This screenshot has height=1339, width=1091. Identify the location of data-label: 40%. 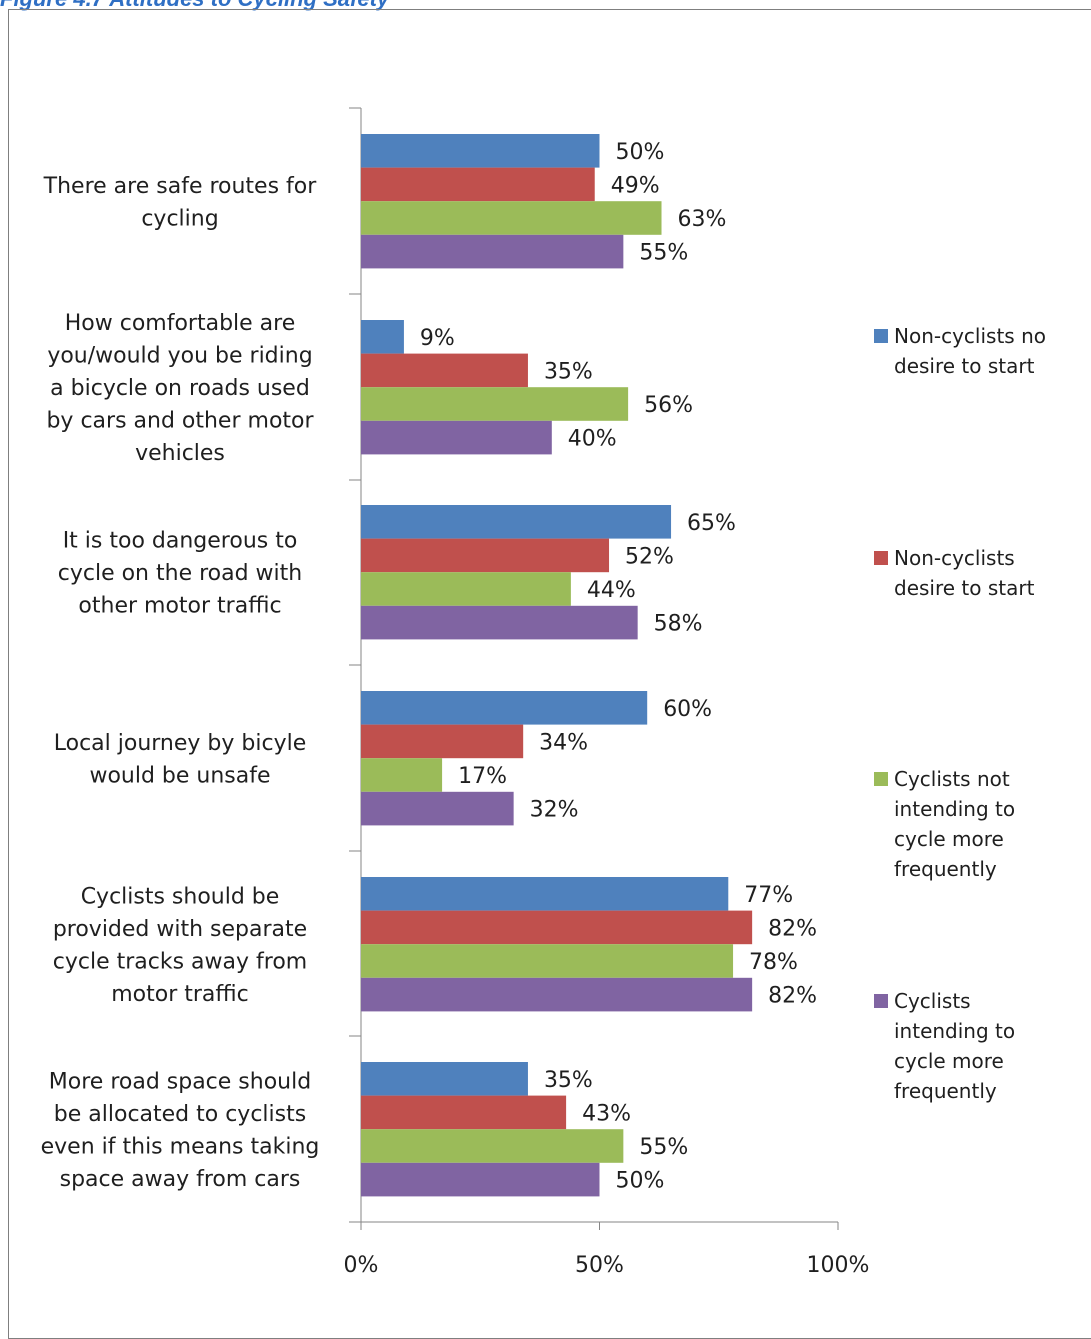
(592, 439).